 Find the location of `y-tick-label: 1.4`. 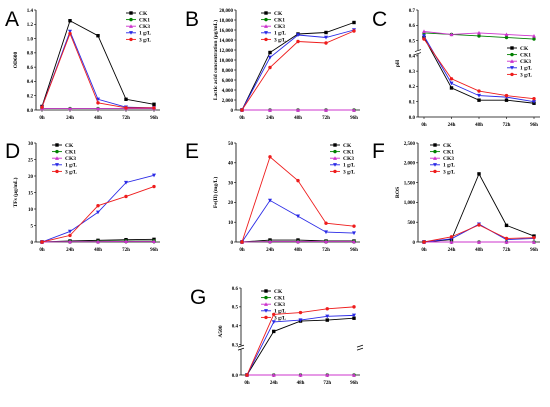

y-tick-label: 1.4 is located at coordinates (30, 11).